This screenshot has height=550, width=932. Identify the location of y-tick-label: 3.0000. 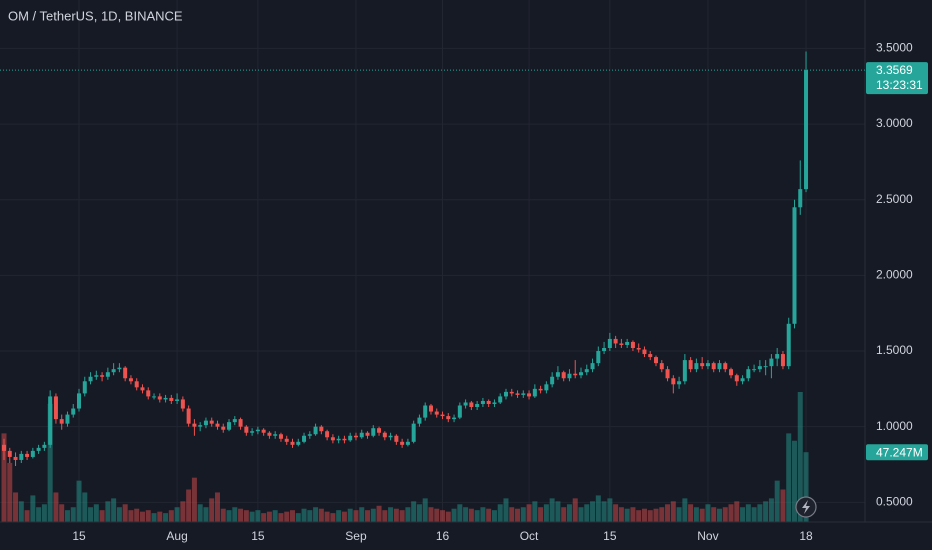
(894, 123).